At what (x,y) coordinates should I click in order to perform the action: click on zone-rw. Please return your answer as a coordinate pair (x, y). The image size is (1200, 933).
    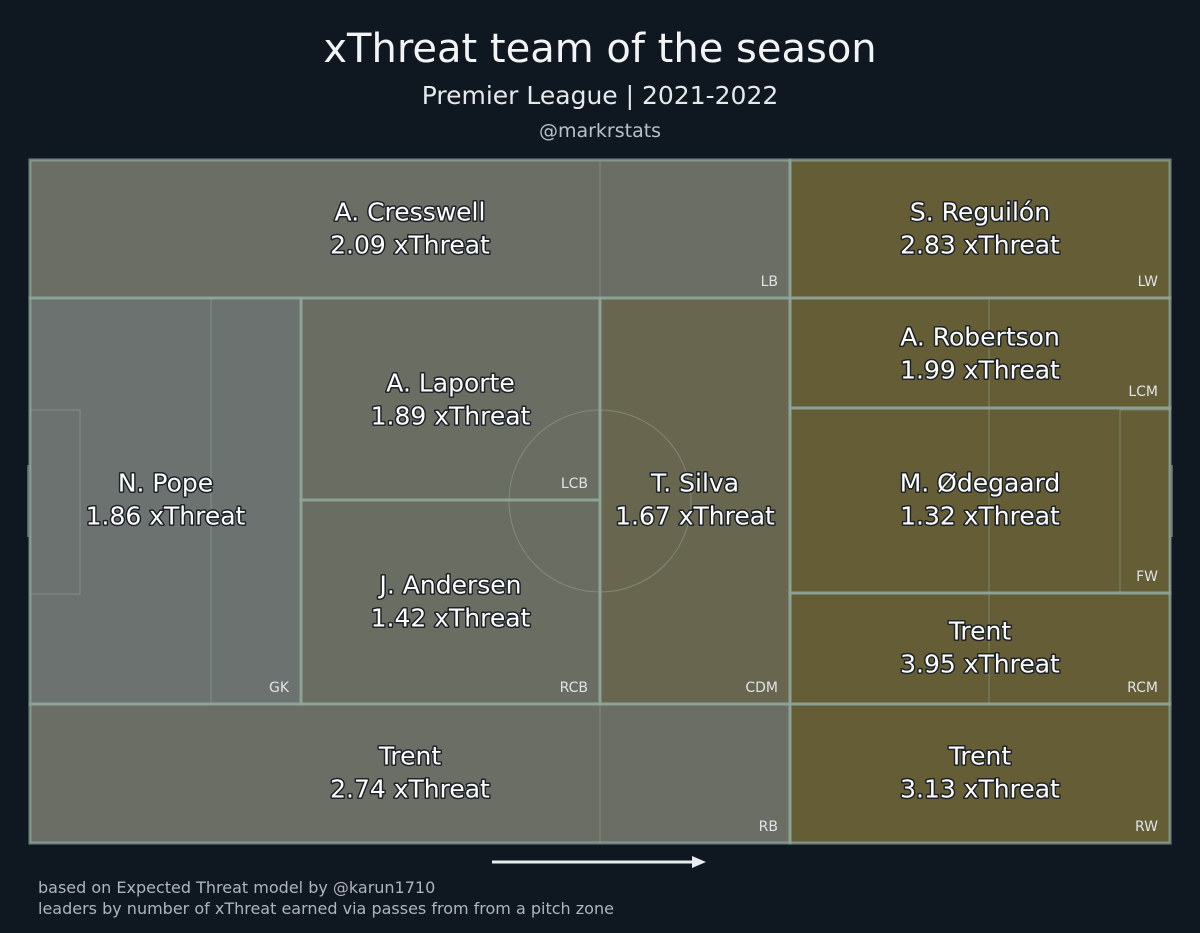
    Looking at the image, I should click on (980, 773).